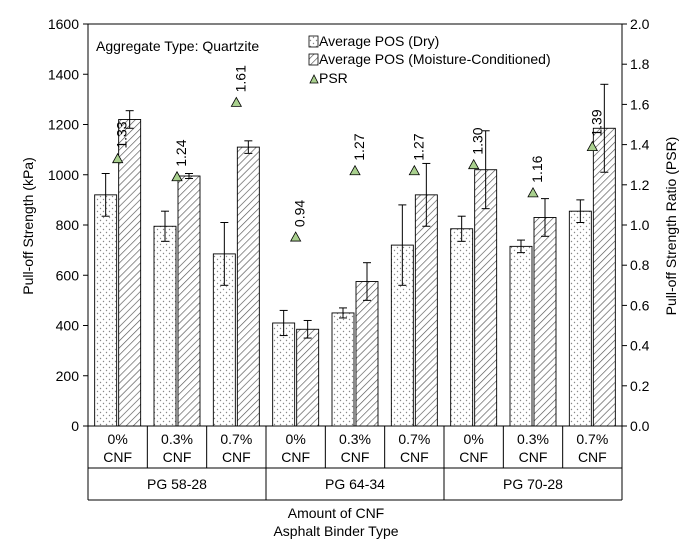  What do you see at coordinates (596, 122) in the screenshot?
I see `psr-value-label: 1.39` at bounding box center [596, 122].